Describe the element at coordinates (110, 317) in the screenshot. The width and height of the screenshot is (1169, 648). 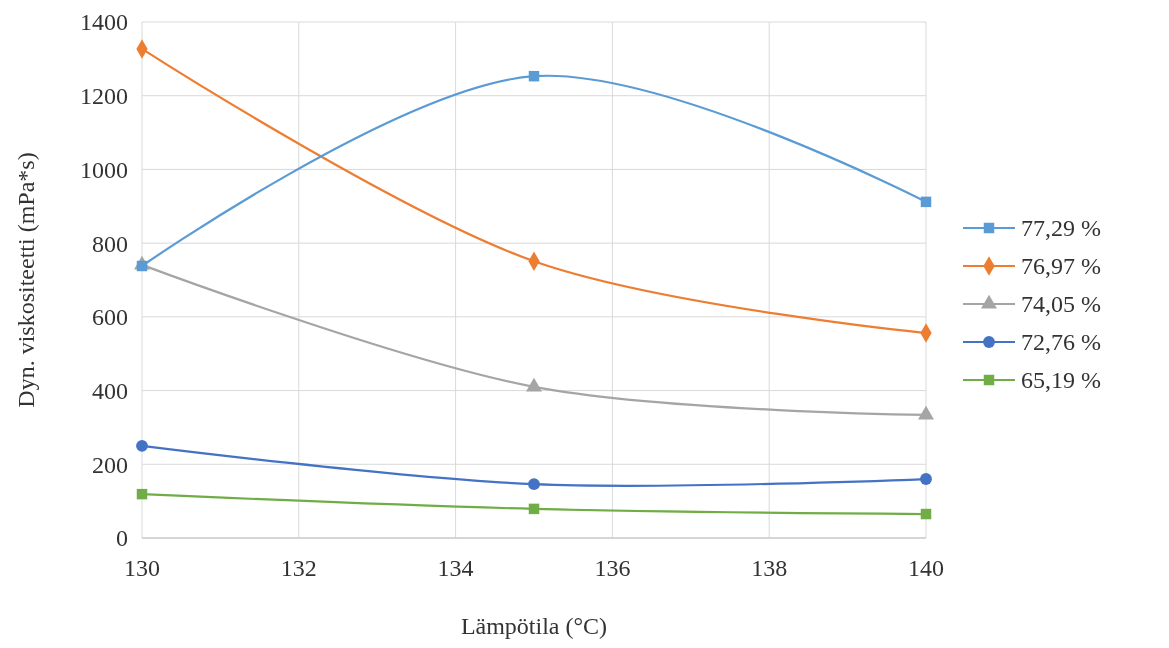
I see `y-tick-label: 600` at that location.